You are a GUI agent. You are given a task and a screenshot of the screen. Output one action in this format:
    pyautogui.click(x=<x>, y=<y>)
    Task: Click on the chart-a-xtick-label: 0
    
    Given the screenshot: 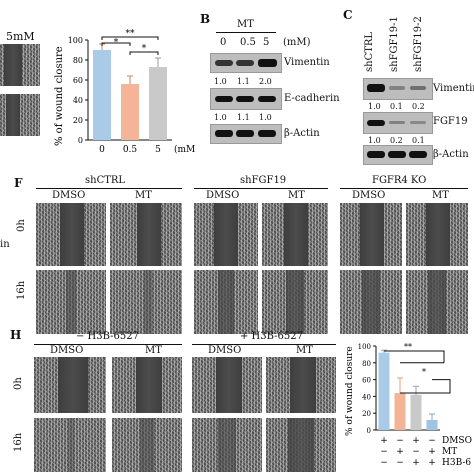 What is the action you would take?
    pyautogui.click(x=102, y=150)
    